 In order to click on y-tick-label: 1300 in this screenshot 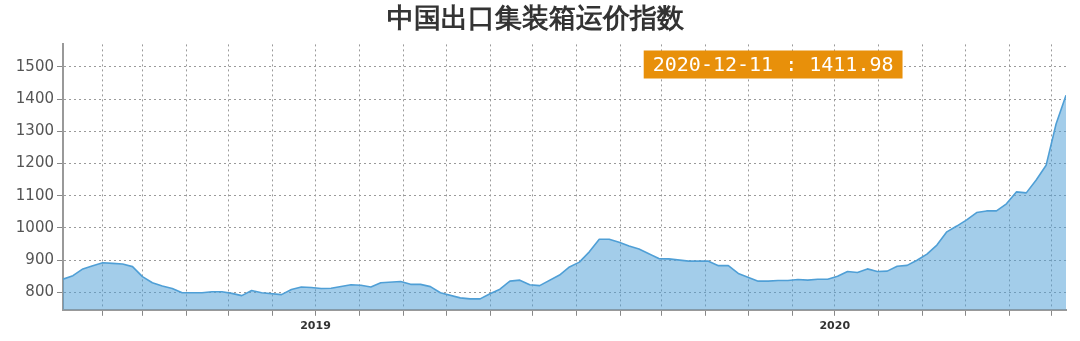, I will do `click(34, 130)`.